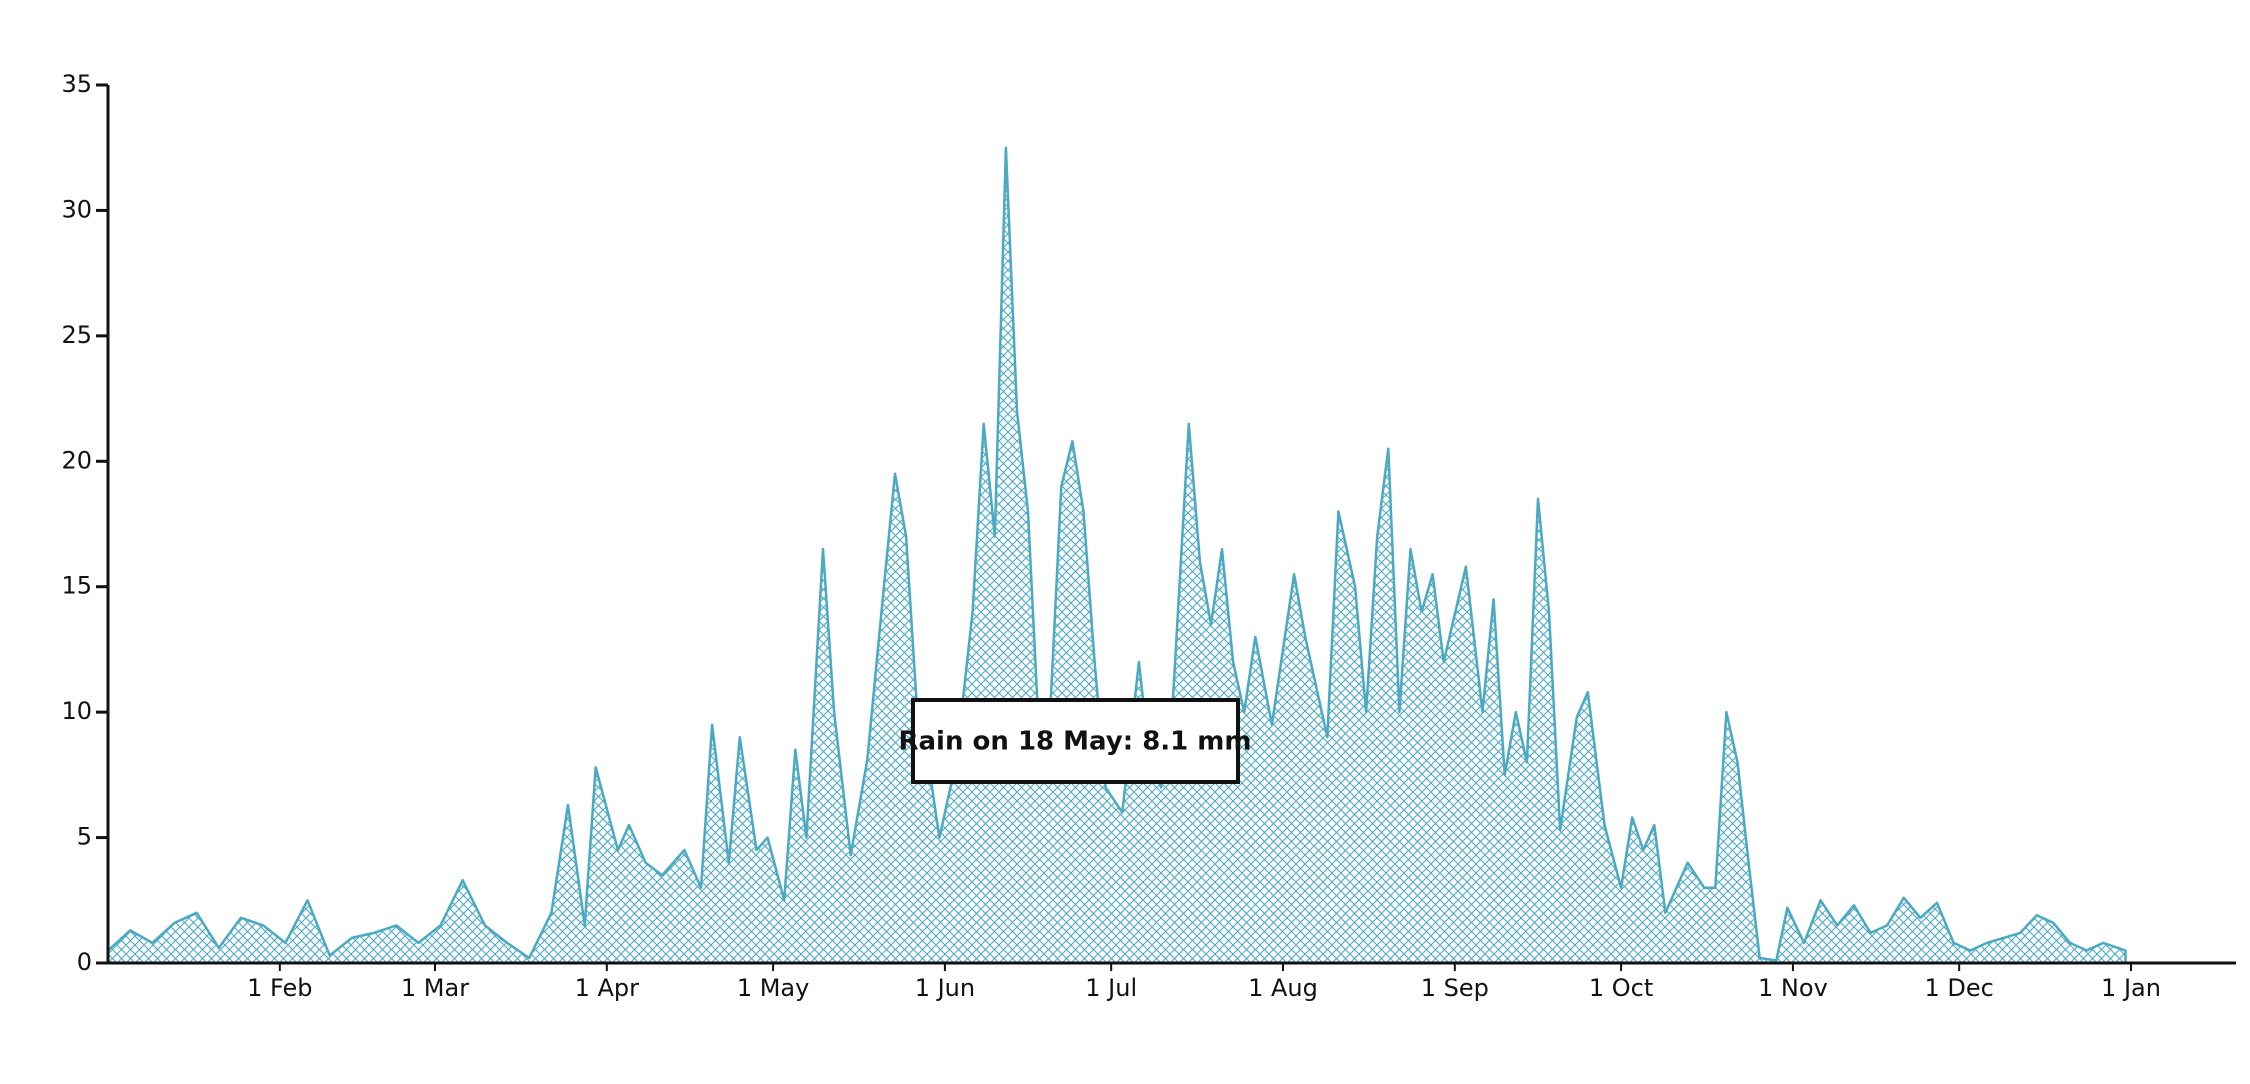  I want to click on x-tick-label: 1 May, so click(773, 988).